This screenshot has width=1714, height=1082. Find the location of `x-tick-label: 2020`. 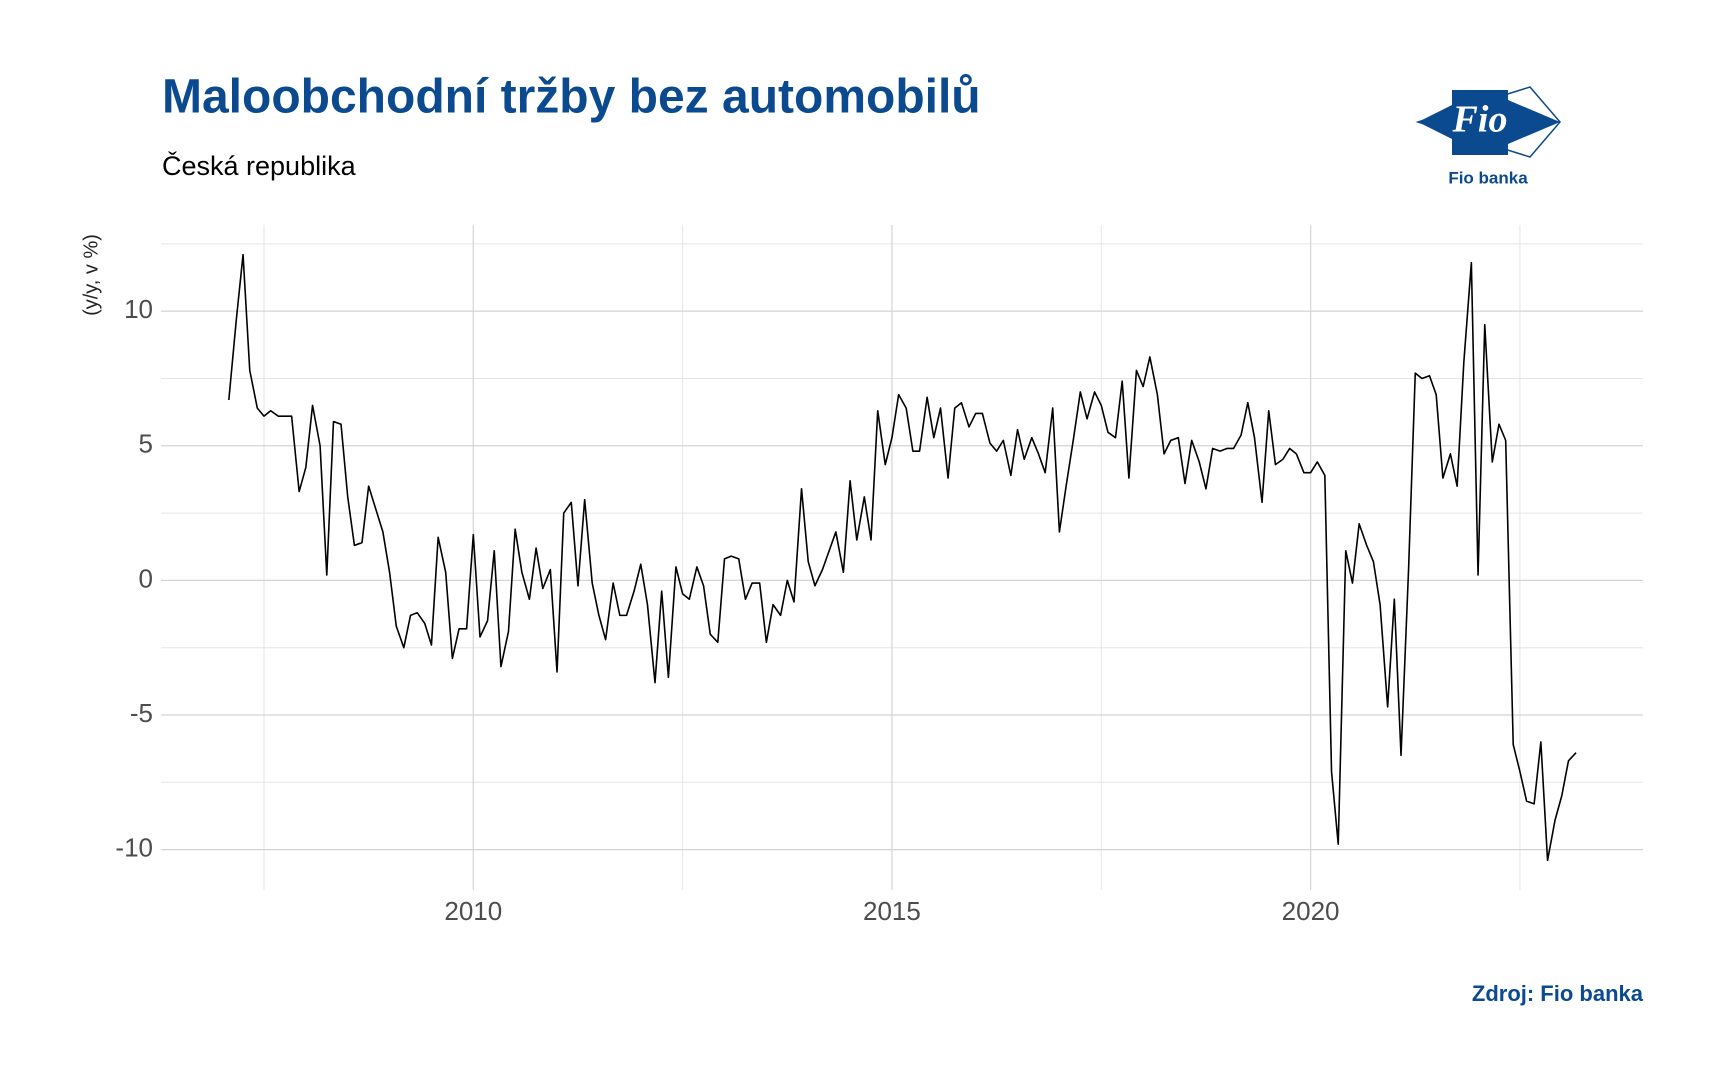

x-tick-label: 2020 is located at coordinates (1311, 911).